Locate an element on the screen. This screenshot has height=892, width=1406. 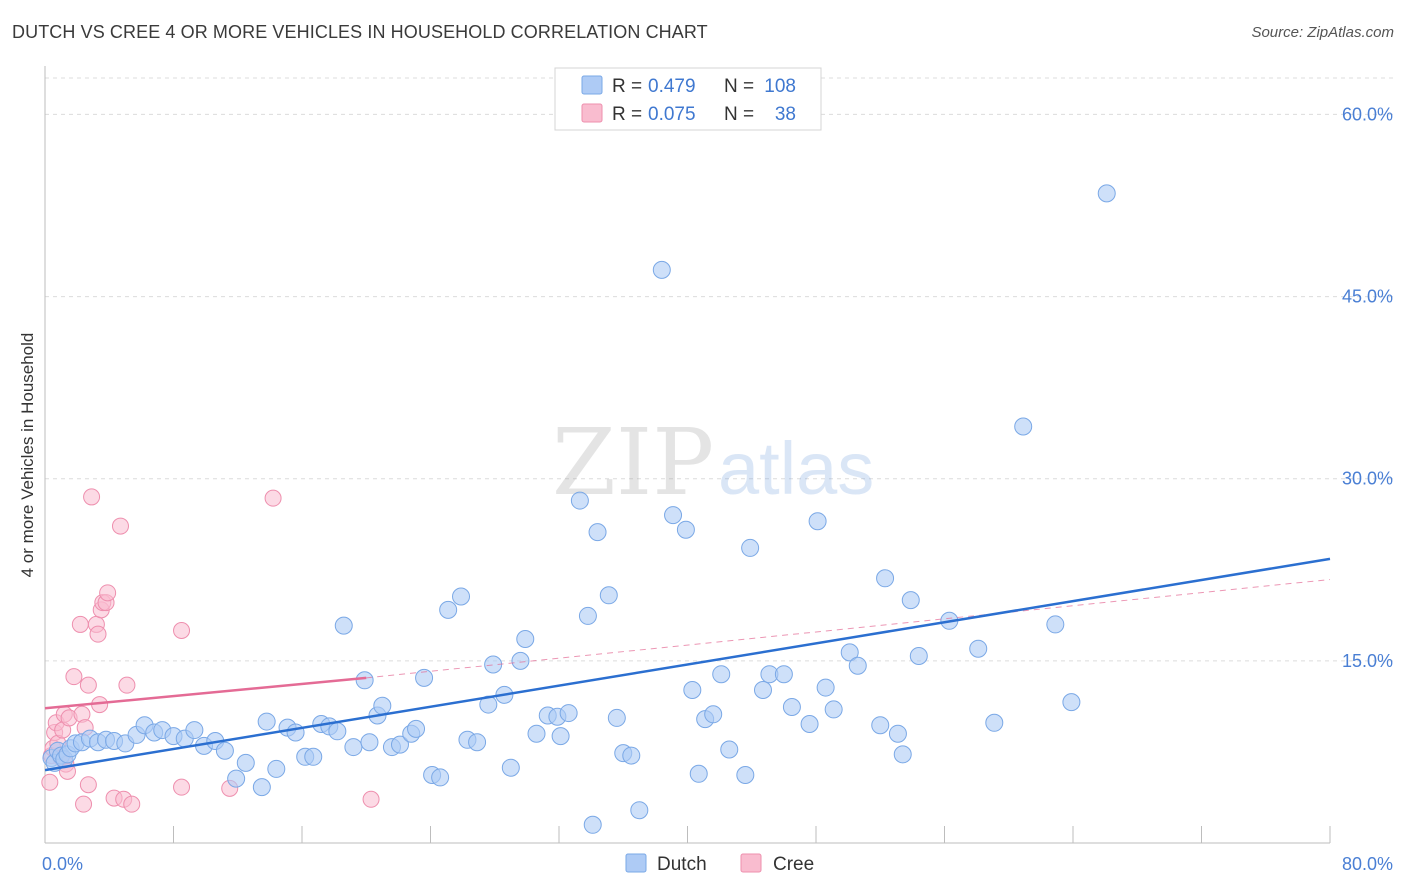
legend-r-value-cree: 0.075 is located at coordinates (672, 114).